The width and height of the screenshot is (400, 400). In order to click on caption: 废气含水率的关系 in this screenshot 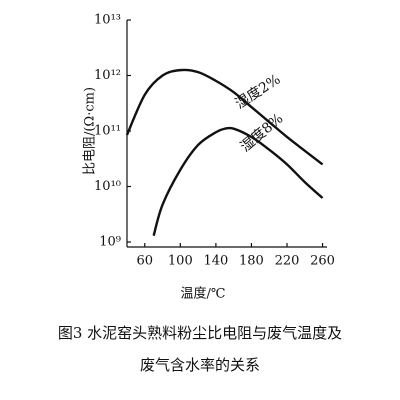, I will do `click(200, 365)`.